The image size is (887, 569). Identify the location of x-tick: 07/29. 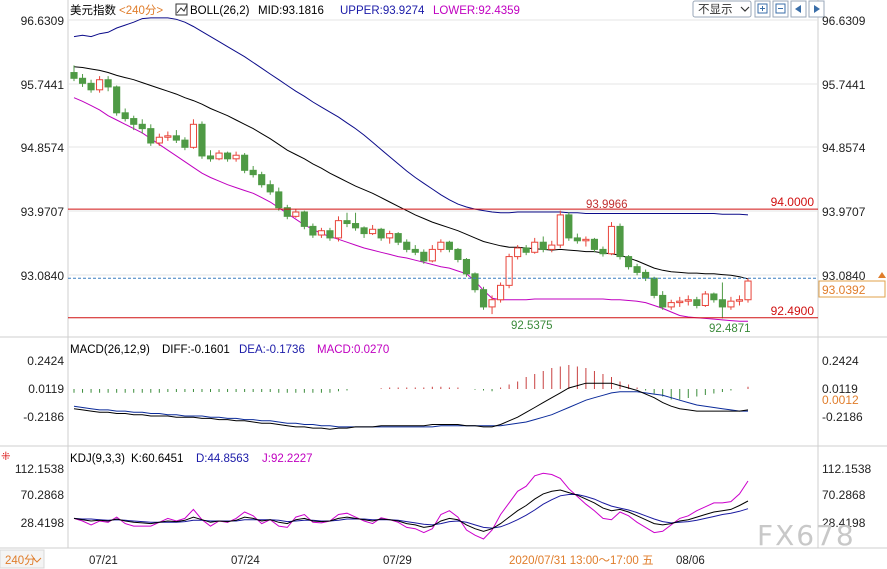
(397, 561).